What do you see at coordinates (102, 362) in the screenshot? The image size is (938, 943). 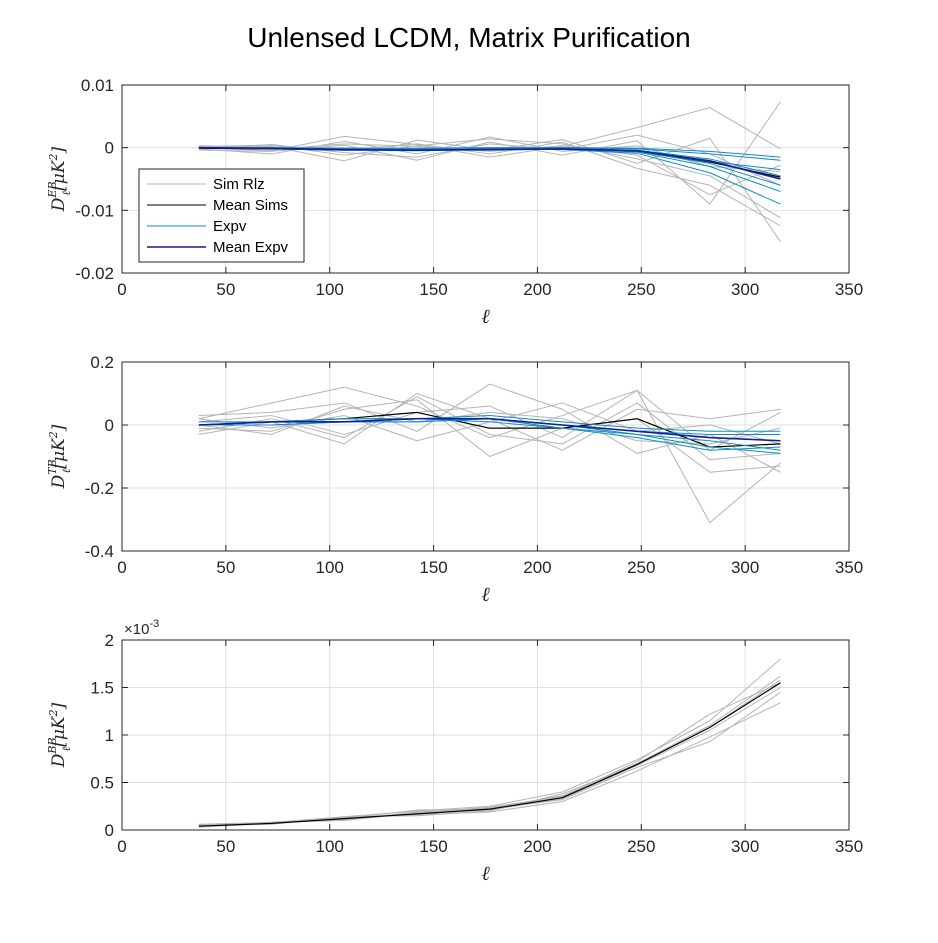 I see `y-tick-label: 0.2` at bounding box center [102, 362].